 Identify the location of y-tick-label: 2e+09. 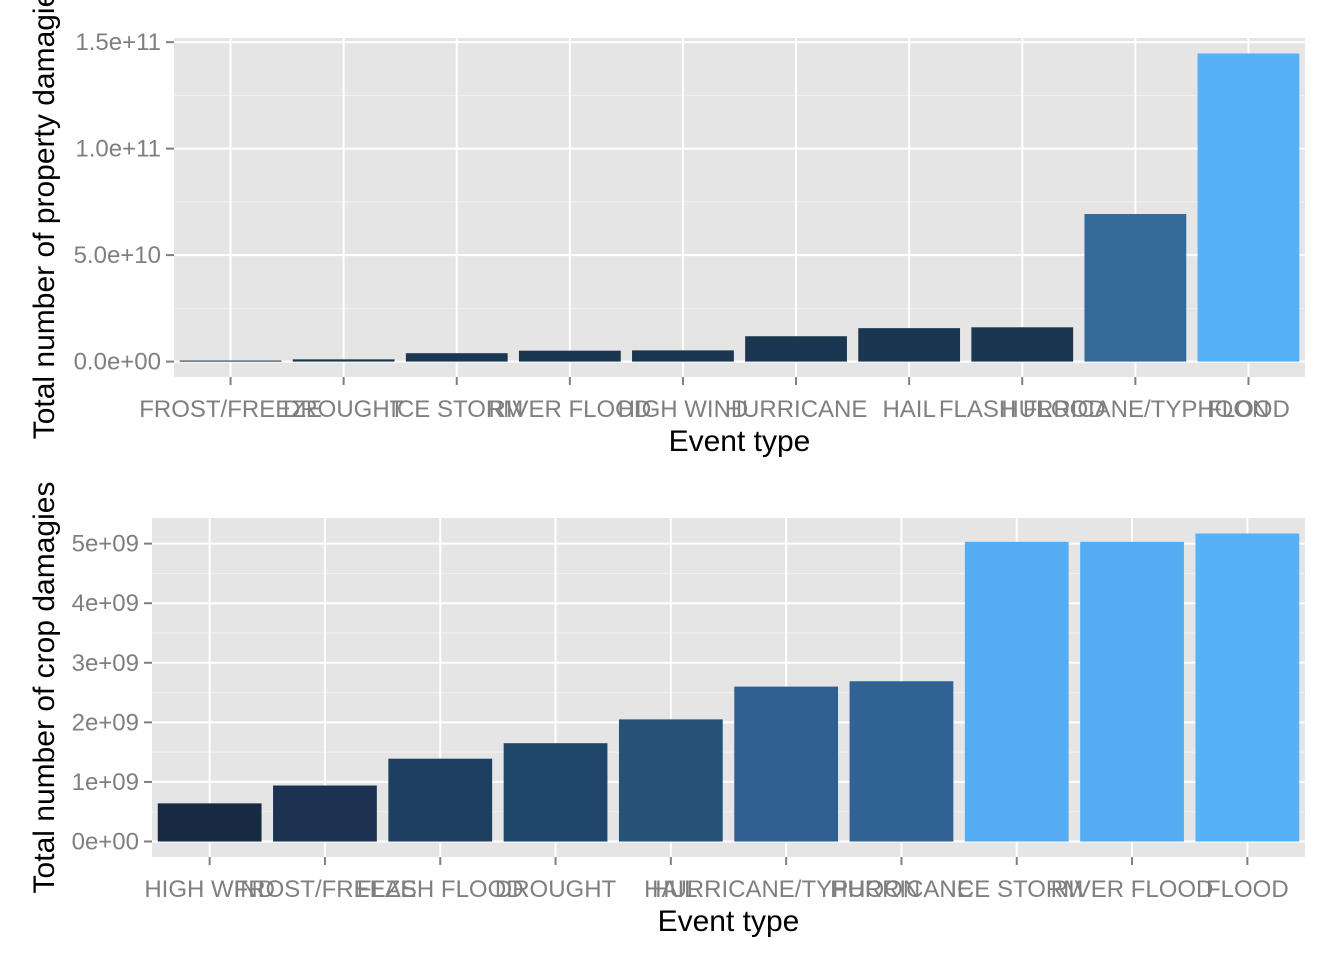
(105, 722).